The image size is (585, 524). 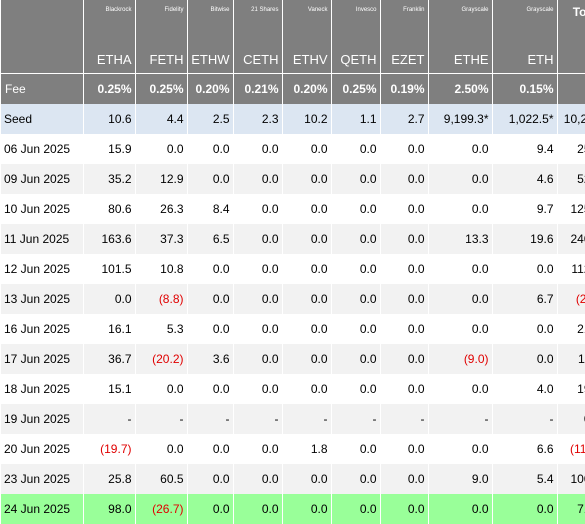 I want to click on issuer-label-ethw: Bitwise, so click(x=210, y=17).